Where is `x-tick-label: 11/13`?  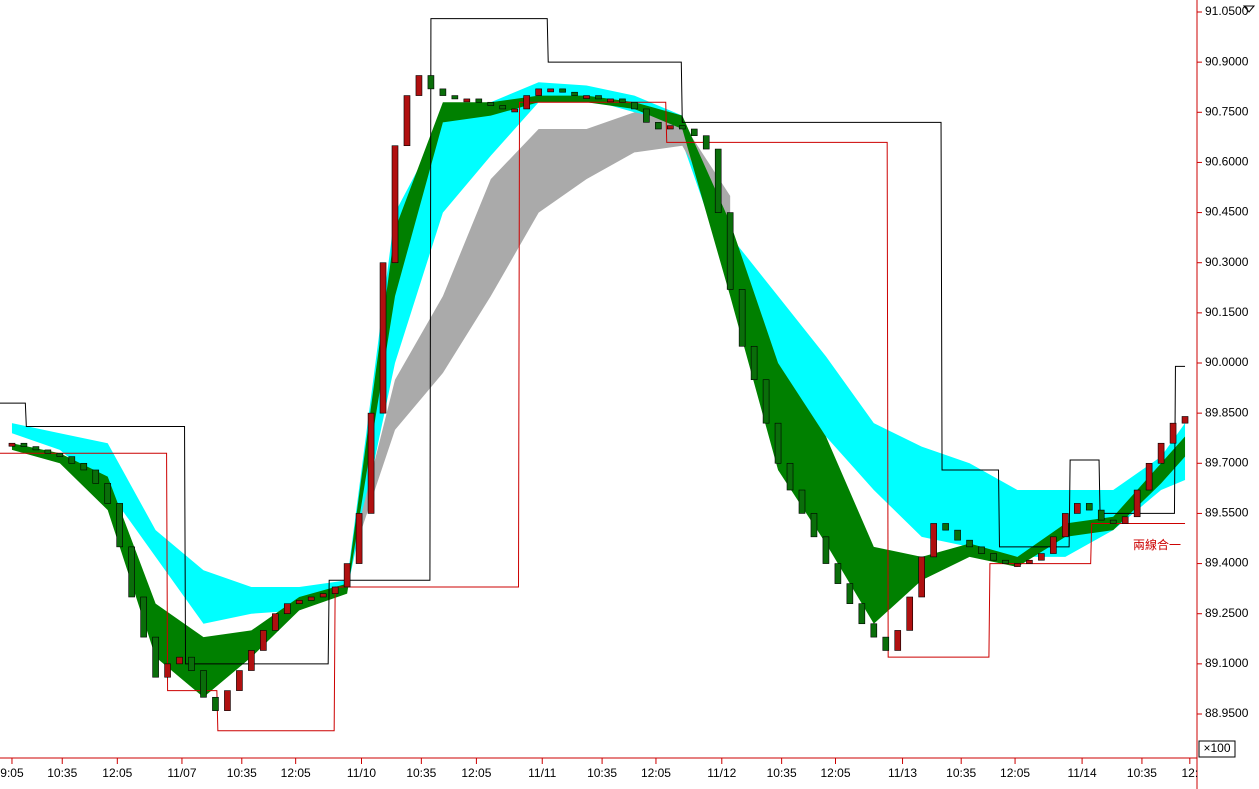 x-tick-label: 11/13 is located at coordinates (902, 773).